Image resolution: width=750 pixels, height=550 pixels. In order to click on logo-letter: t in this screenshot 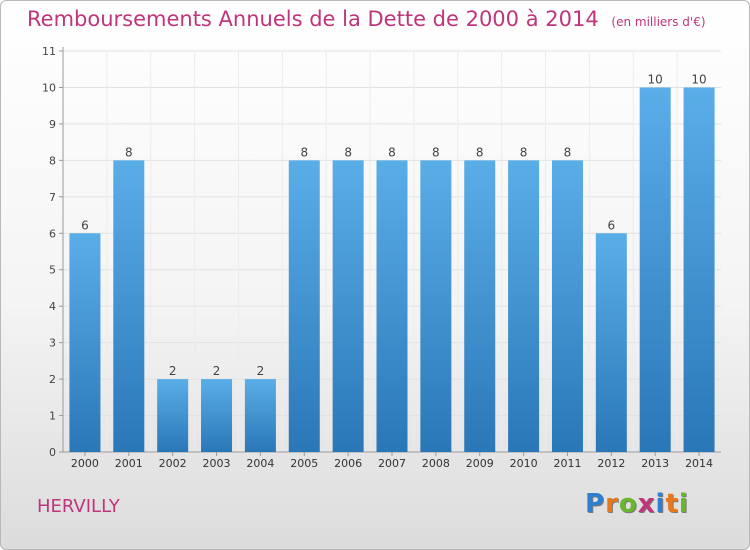, I will do `click(672, 504)`.